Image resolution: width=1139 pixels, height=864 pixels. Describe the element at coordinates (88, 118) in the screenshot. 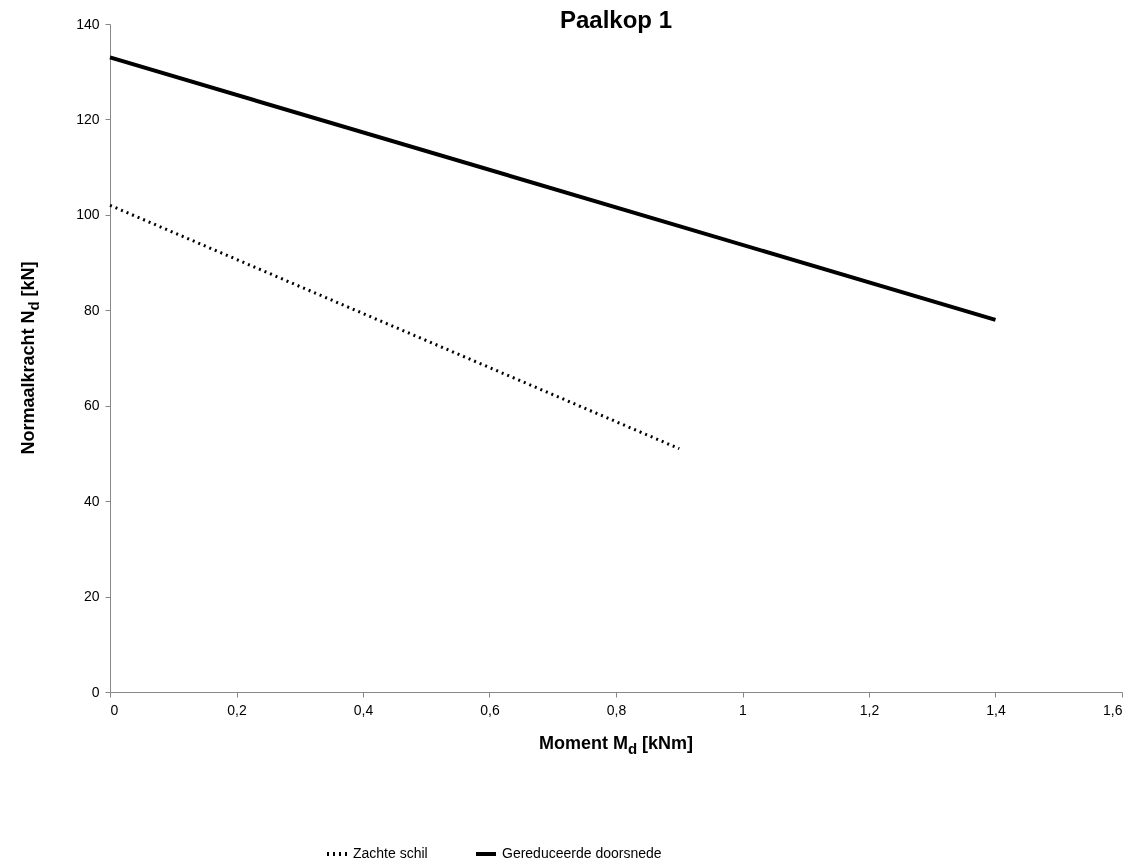

I see `y-tick-label: 120` at that location.